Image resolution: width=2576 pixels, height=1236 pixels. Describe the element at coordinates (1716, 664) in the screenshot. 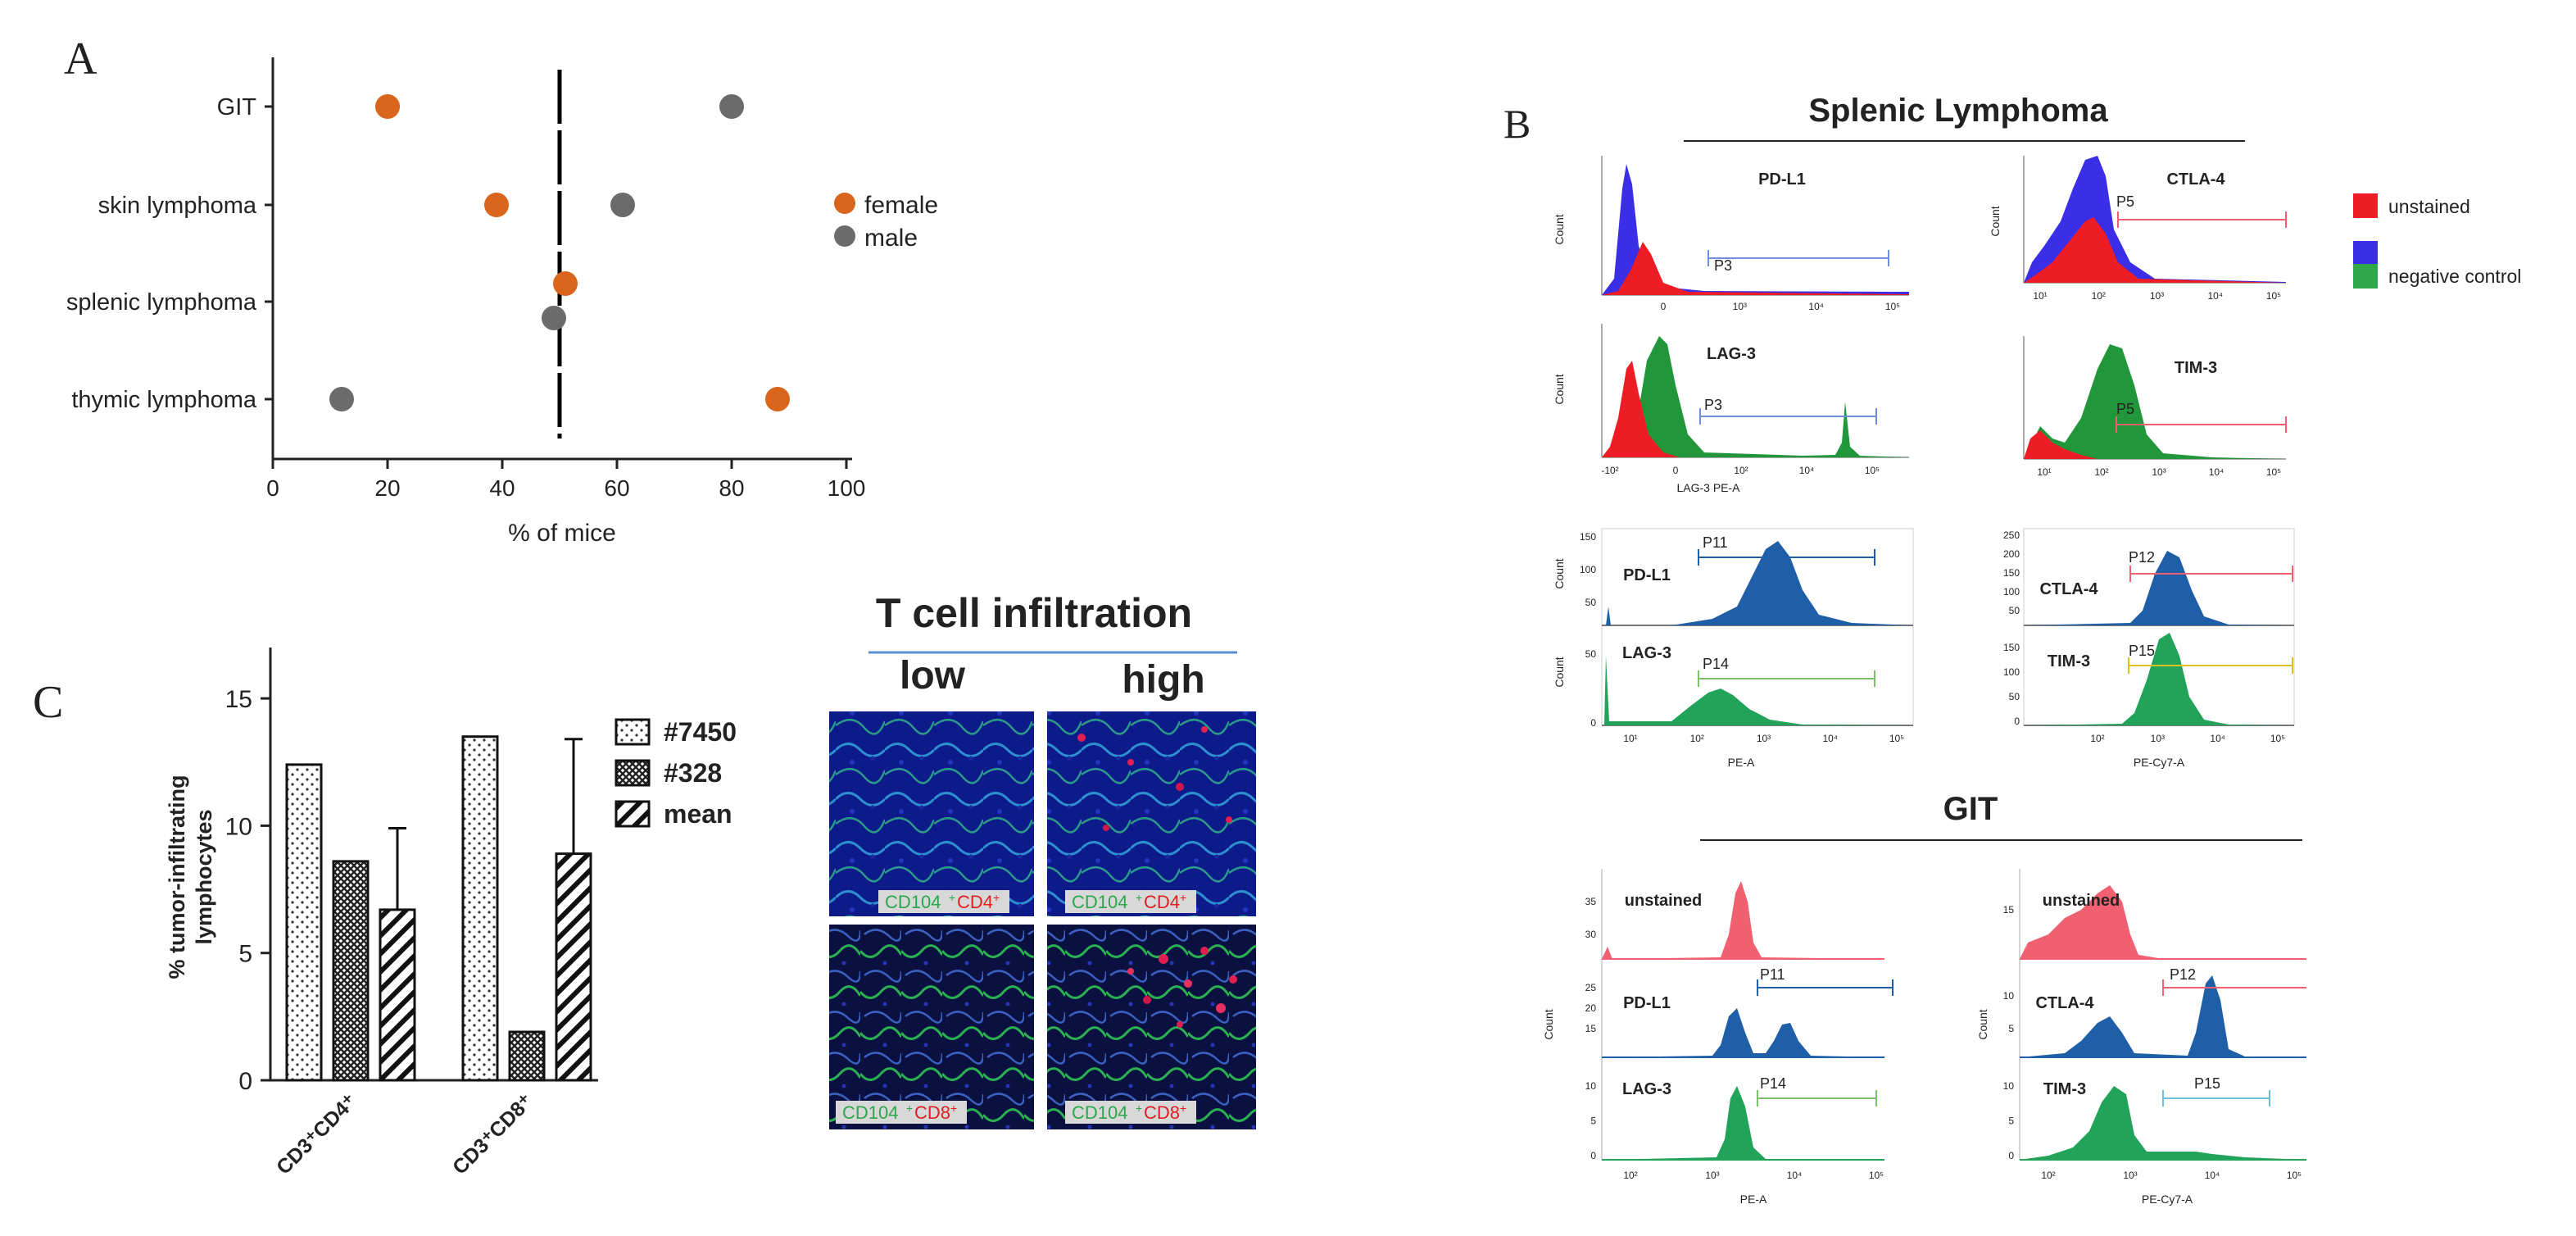

I see `gate-label-2: P14` at that location.